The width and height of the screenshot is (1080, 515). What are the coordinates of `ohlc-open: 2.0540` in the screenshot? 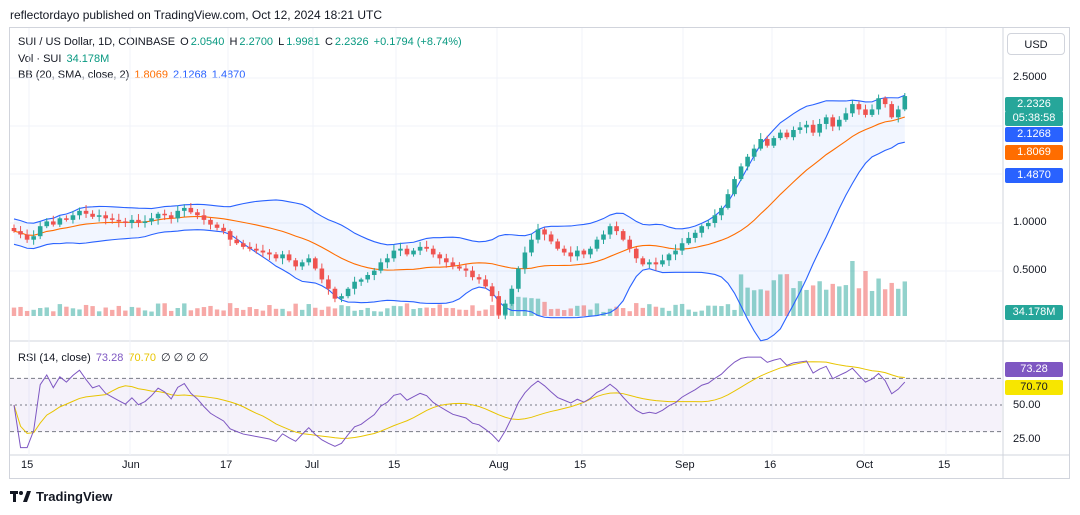 It's located at (207, 42).